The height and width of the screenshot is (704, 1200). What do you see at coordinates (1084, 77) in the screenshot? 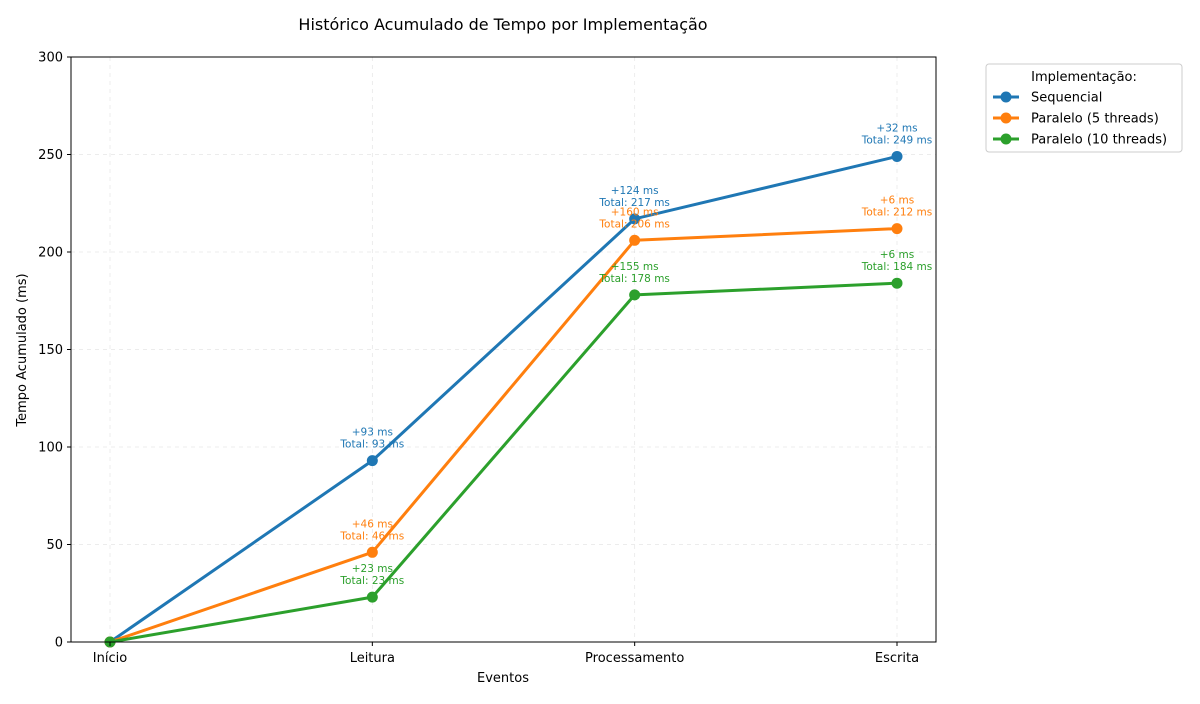
I see `legend-title: Implementação:` at bounding box center [1084, 77].